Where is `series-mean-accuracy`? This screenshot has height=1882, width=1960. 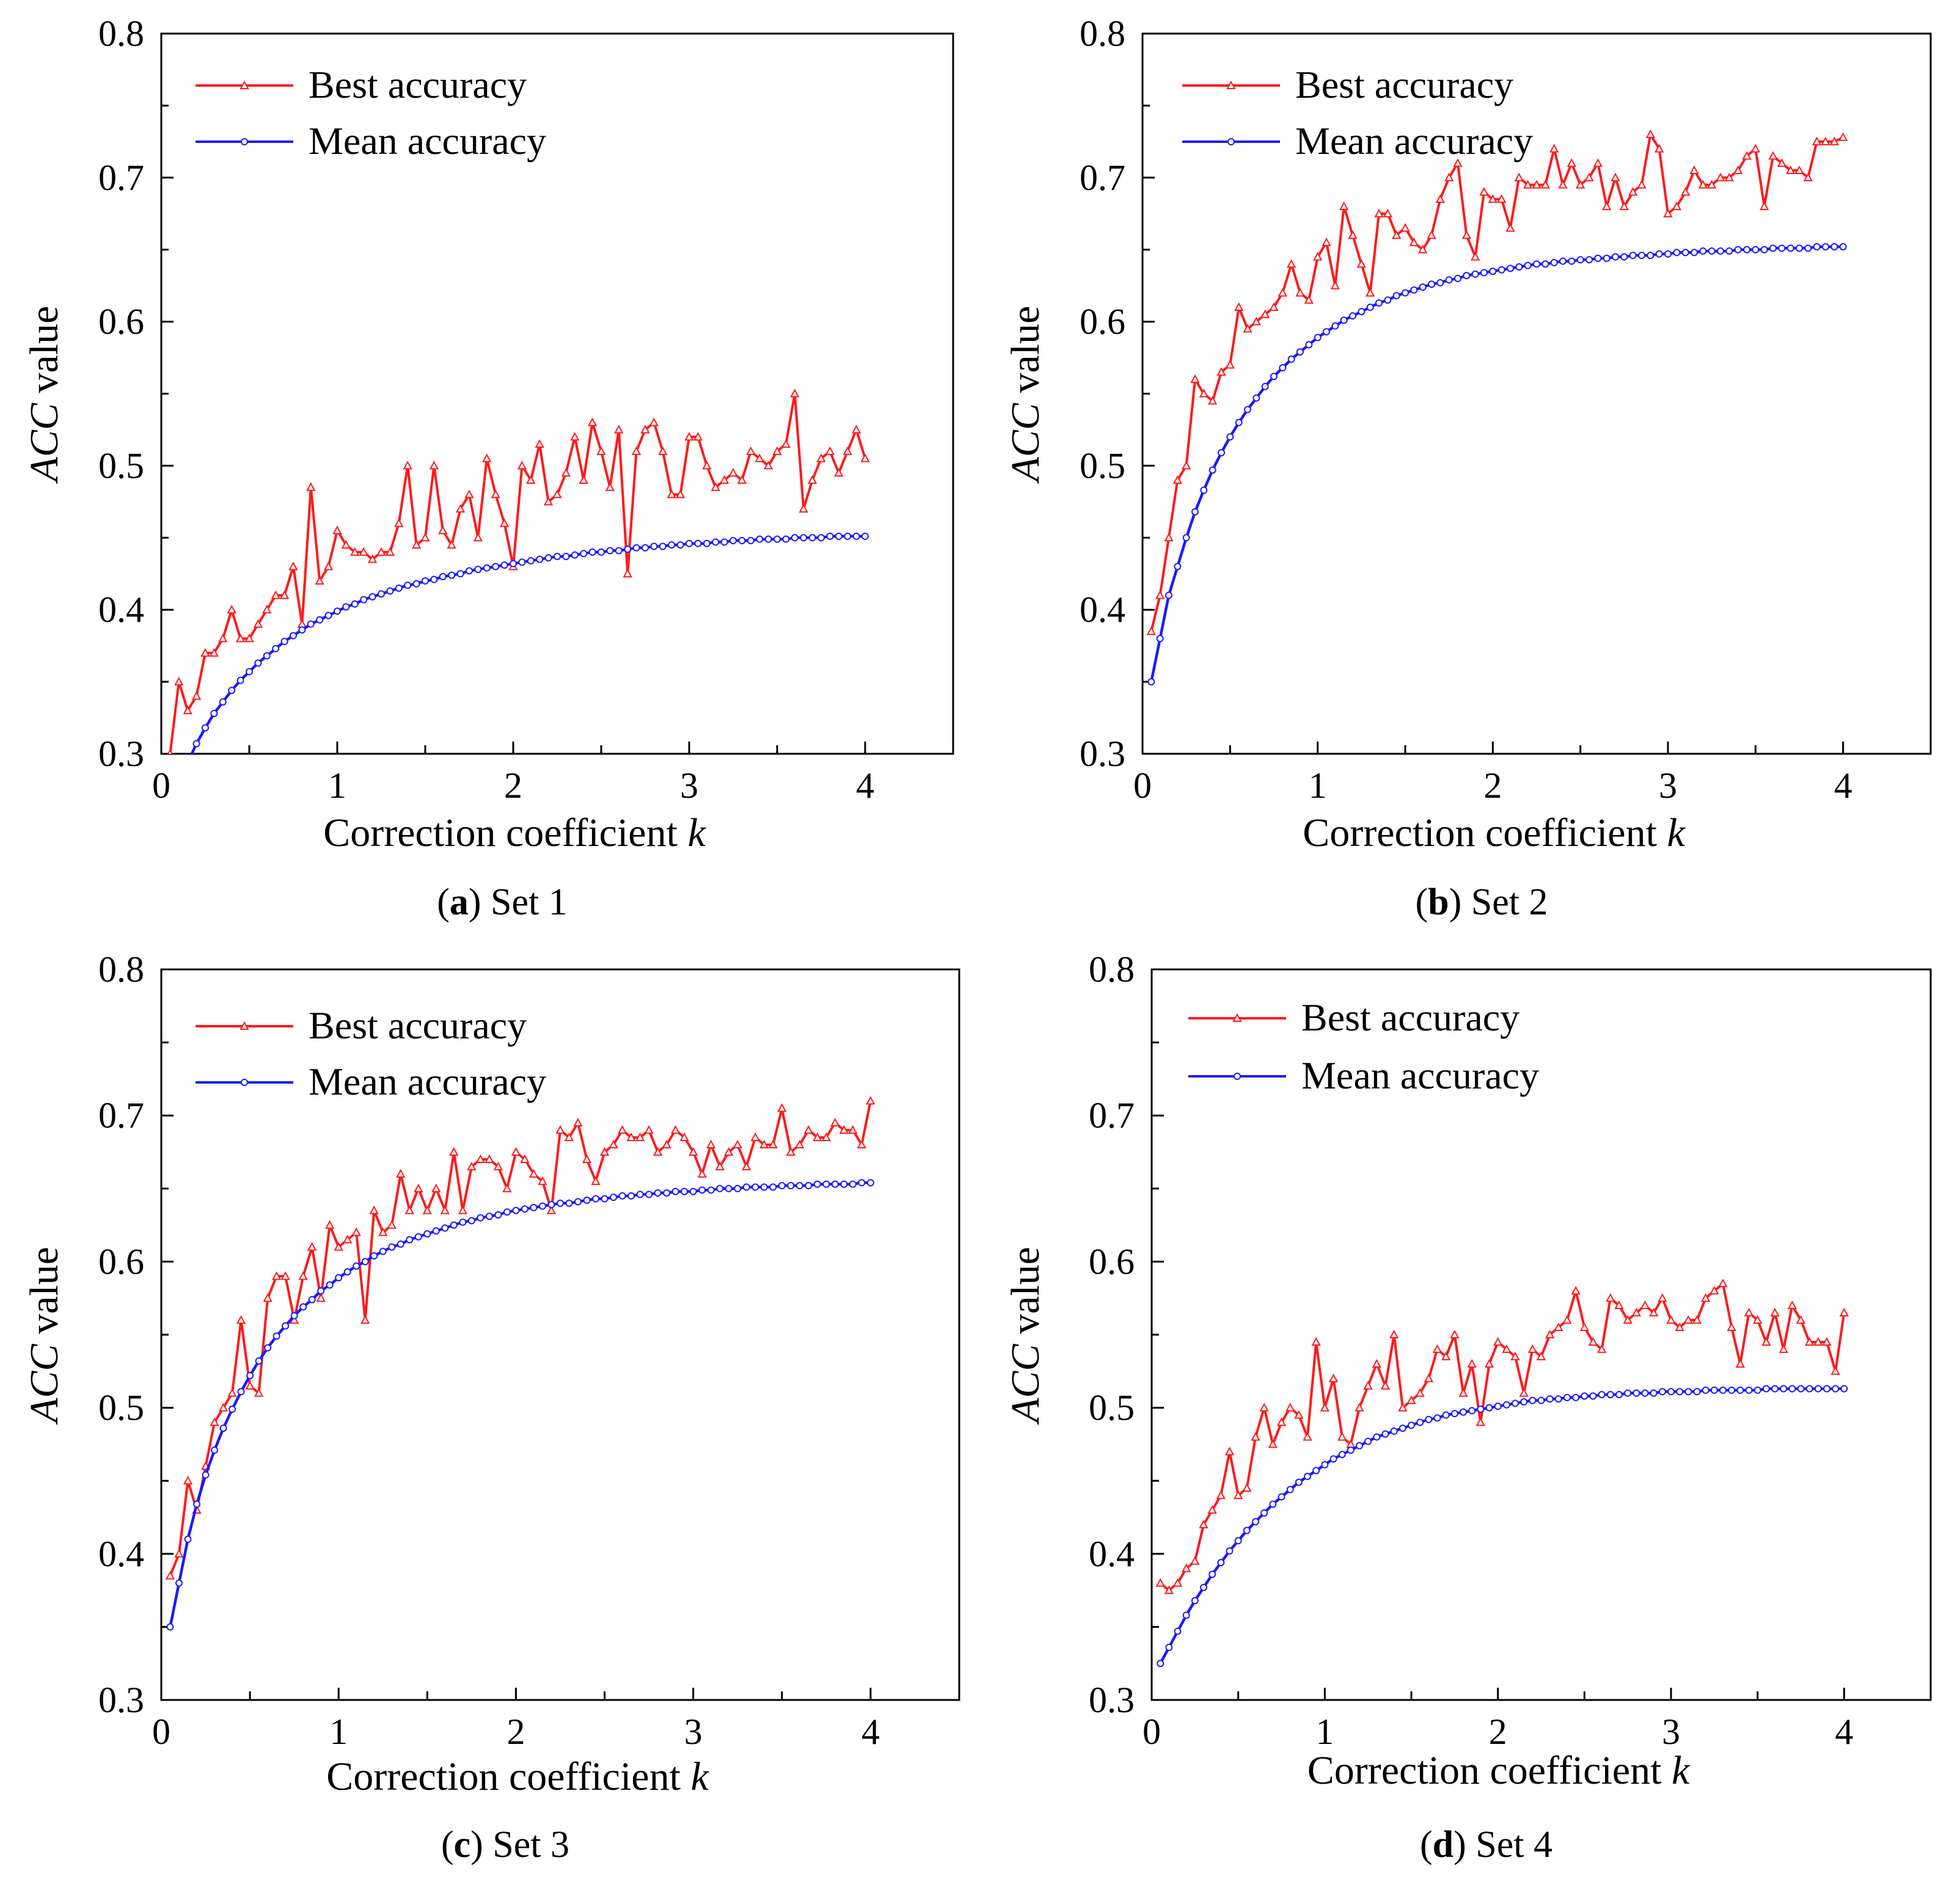 series-mean-accuracy is located at coordinates (1503, 1527).